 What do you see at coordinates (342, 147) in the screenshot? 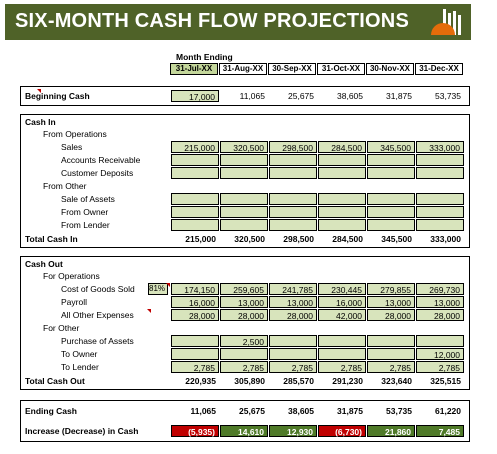
I see `sales-cell: 284,500` at bounding box center [342, 147].